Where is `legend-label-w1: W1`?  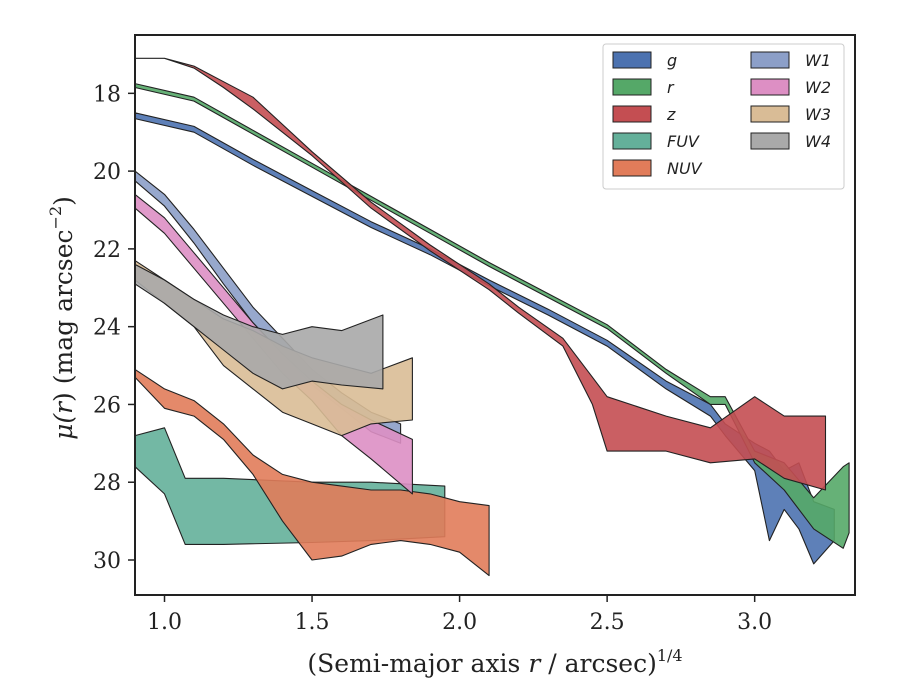
legend-label-w1: W1 is located at coordinates (818, 60).